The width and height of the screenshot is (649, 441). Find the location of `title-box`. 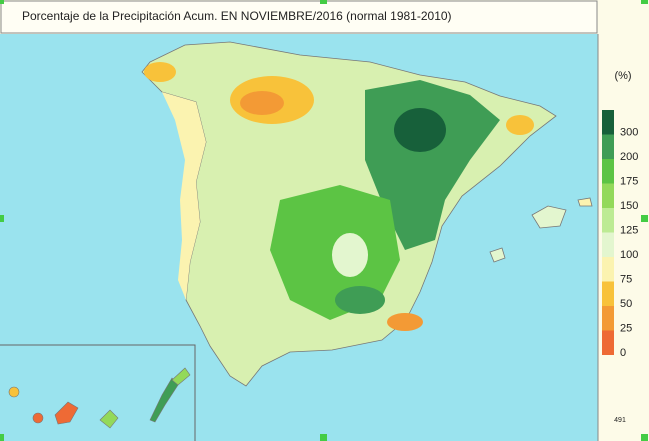

title-box is located at coordinates (299, 17).